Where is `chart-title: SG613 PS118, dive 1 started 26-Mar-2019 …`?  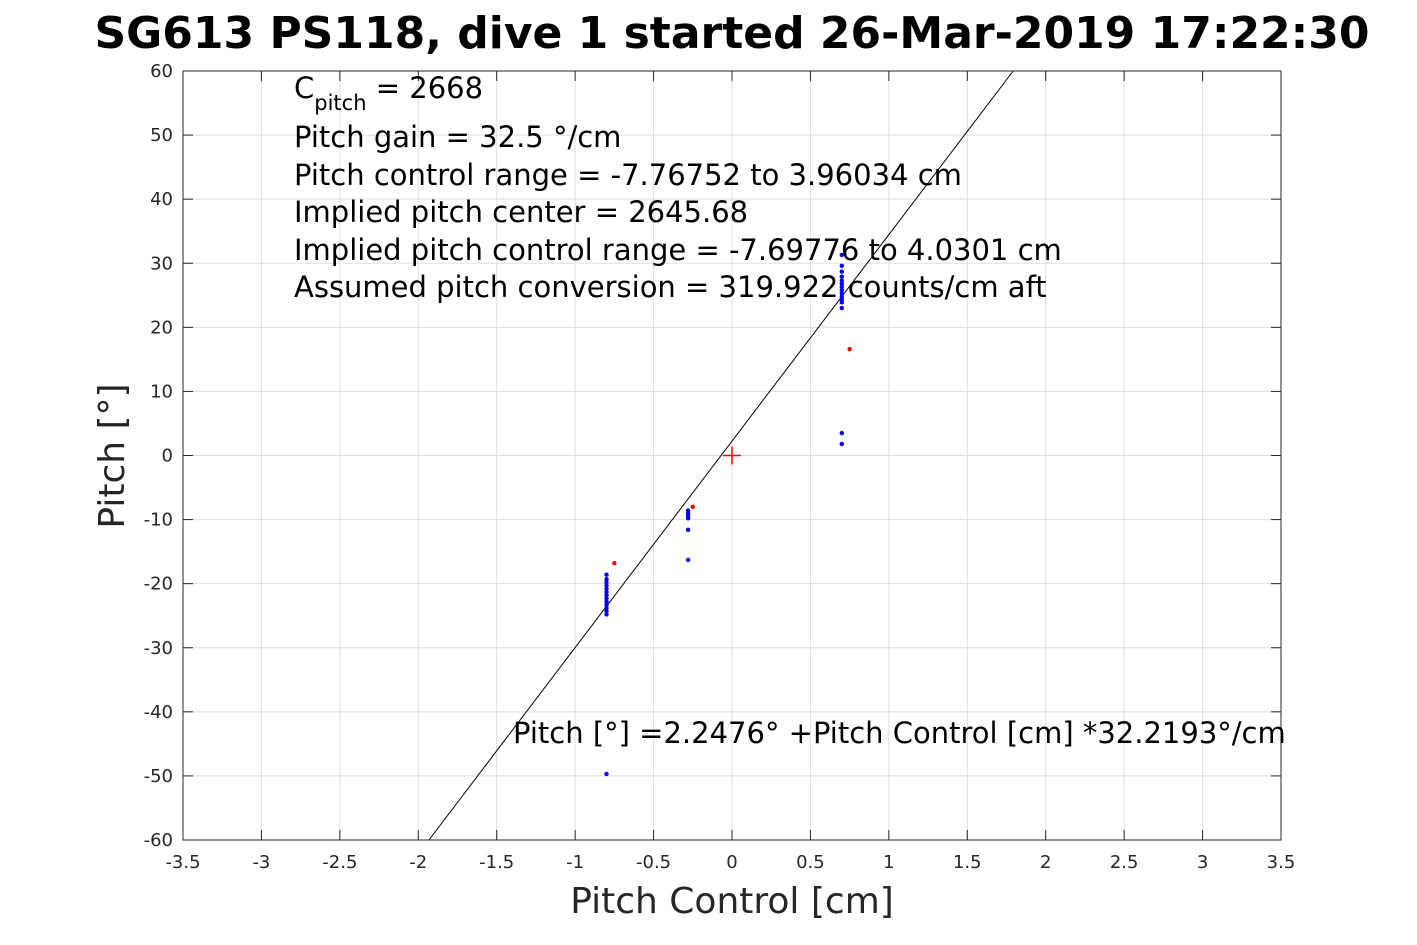 chart-title: SG613 PS118, dive 1 started 26-Mar-2019 … is located at coordinates (731, 33).